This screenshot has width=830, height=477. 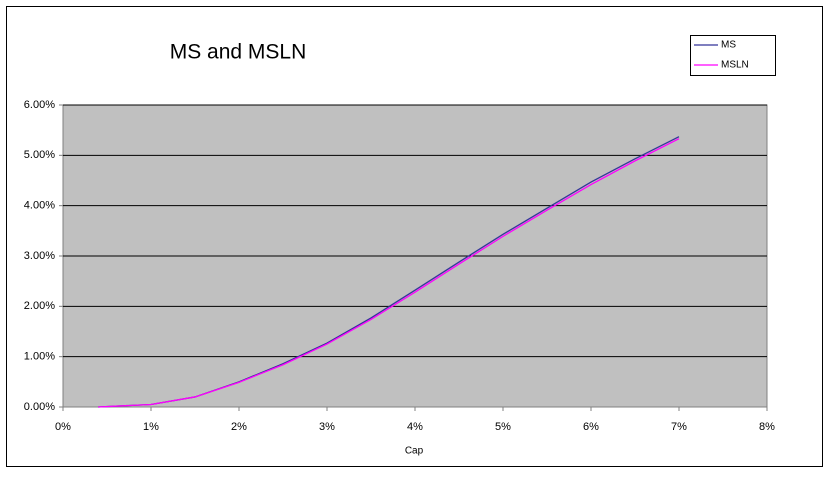 I want to click on x-tick-label: 2%, so click(x=239, y=427).